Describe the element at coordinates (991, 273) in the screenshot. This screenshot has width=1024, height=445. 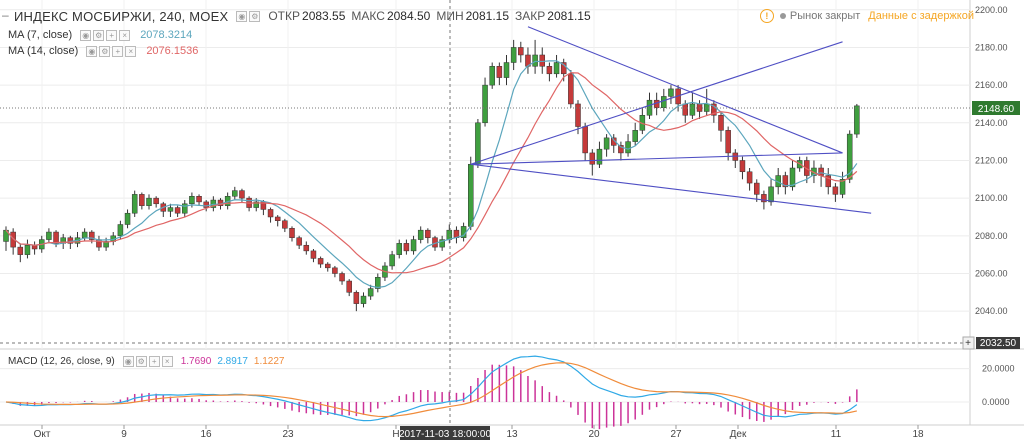
I see `price-tick-label: 2060.00` at that location.